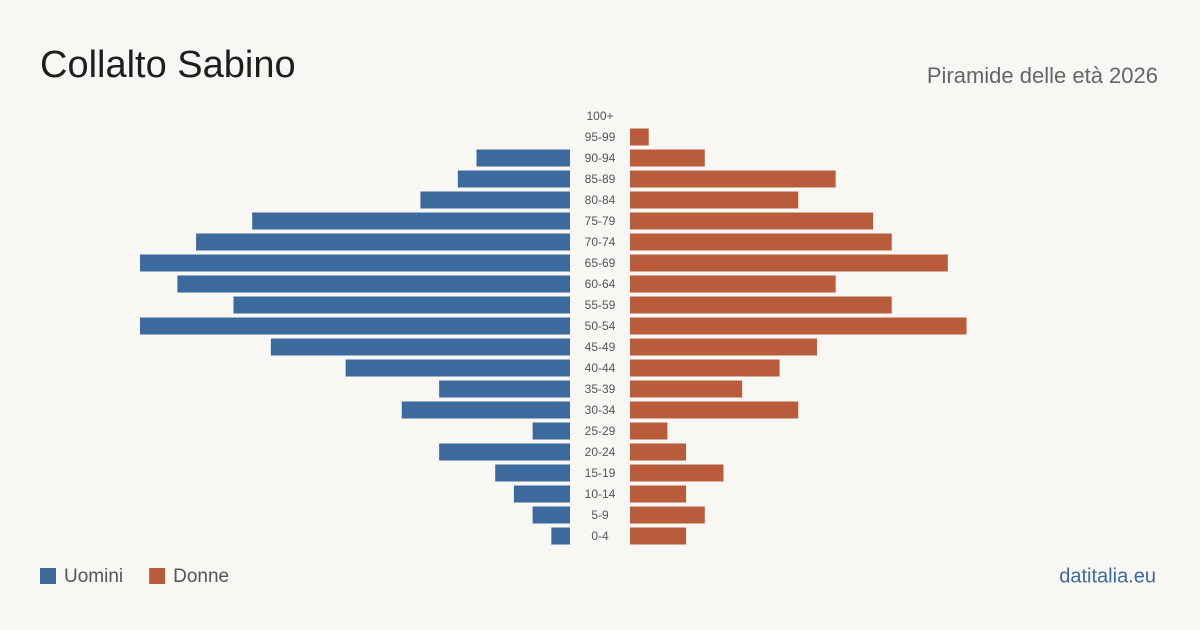 The width and height of the screenshot is (1200, 630). I want to click on age-label: 0-4, so click(600, 536).